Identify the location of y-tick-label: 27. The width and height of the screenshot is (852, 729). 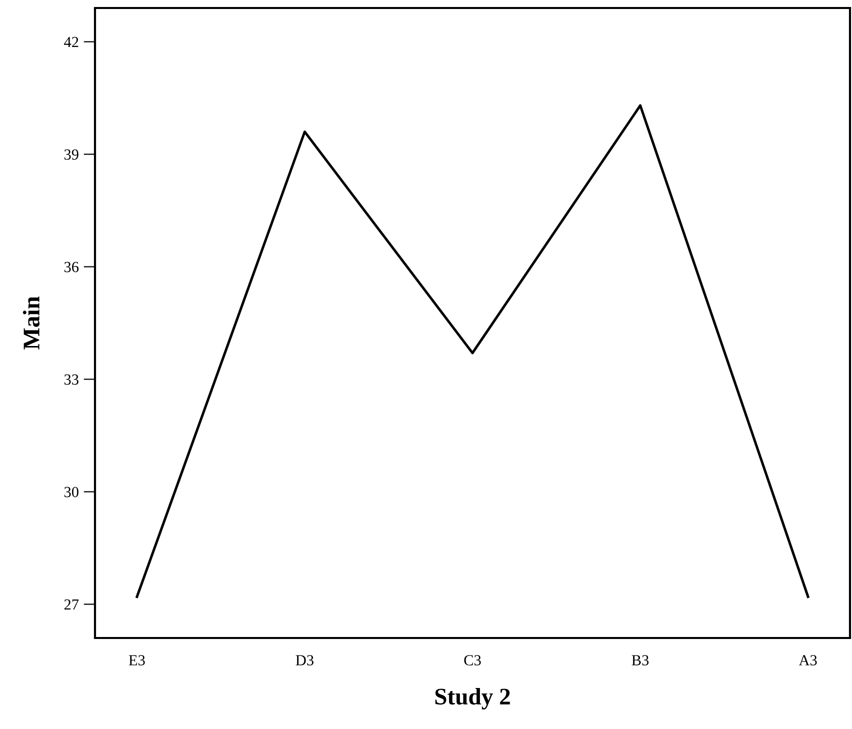
(71, 604).